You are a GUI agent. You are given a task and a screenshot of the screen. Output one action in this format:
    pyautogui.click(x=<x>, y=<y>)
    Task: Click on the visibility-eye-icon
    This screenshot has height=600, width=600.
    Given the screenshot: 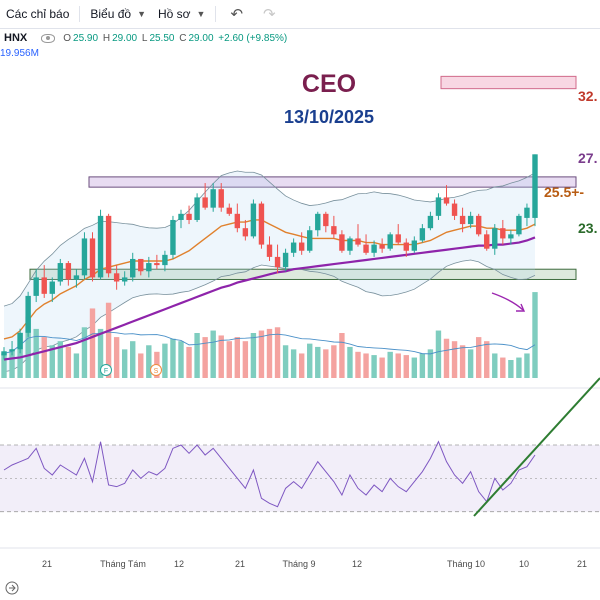 What is the action you would take?
    pyautogui.click(x=48, y=38)
    